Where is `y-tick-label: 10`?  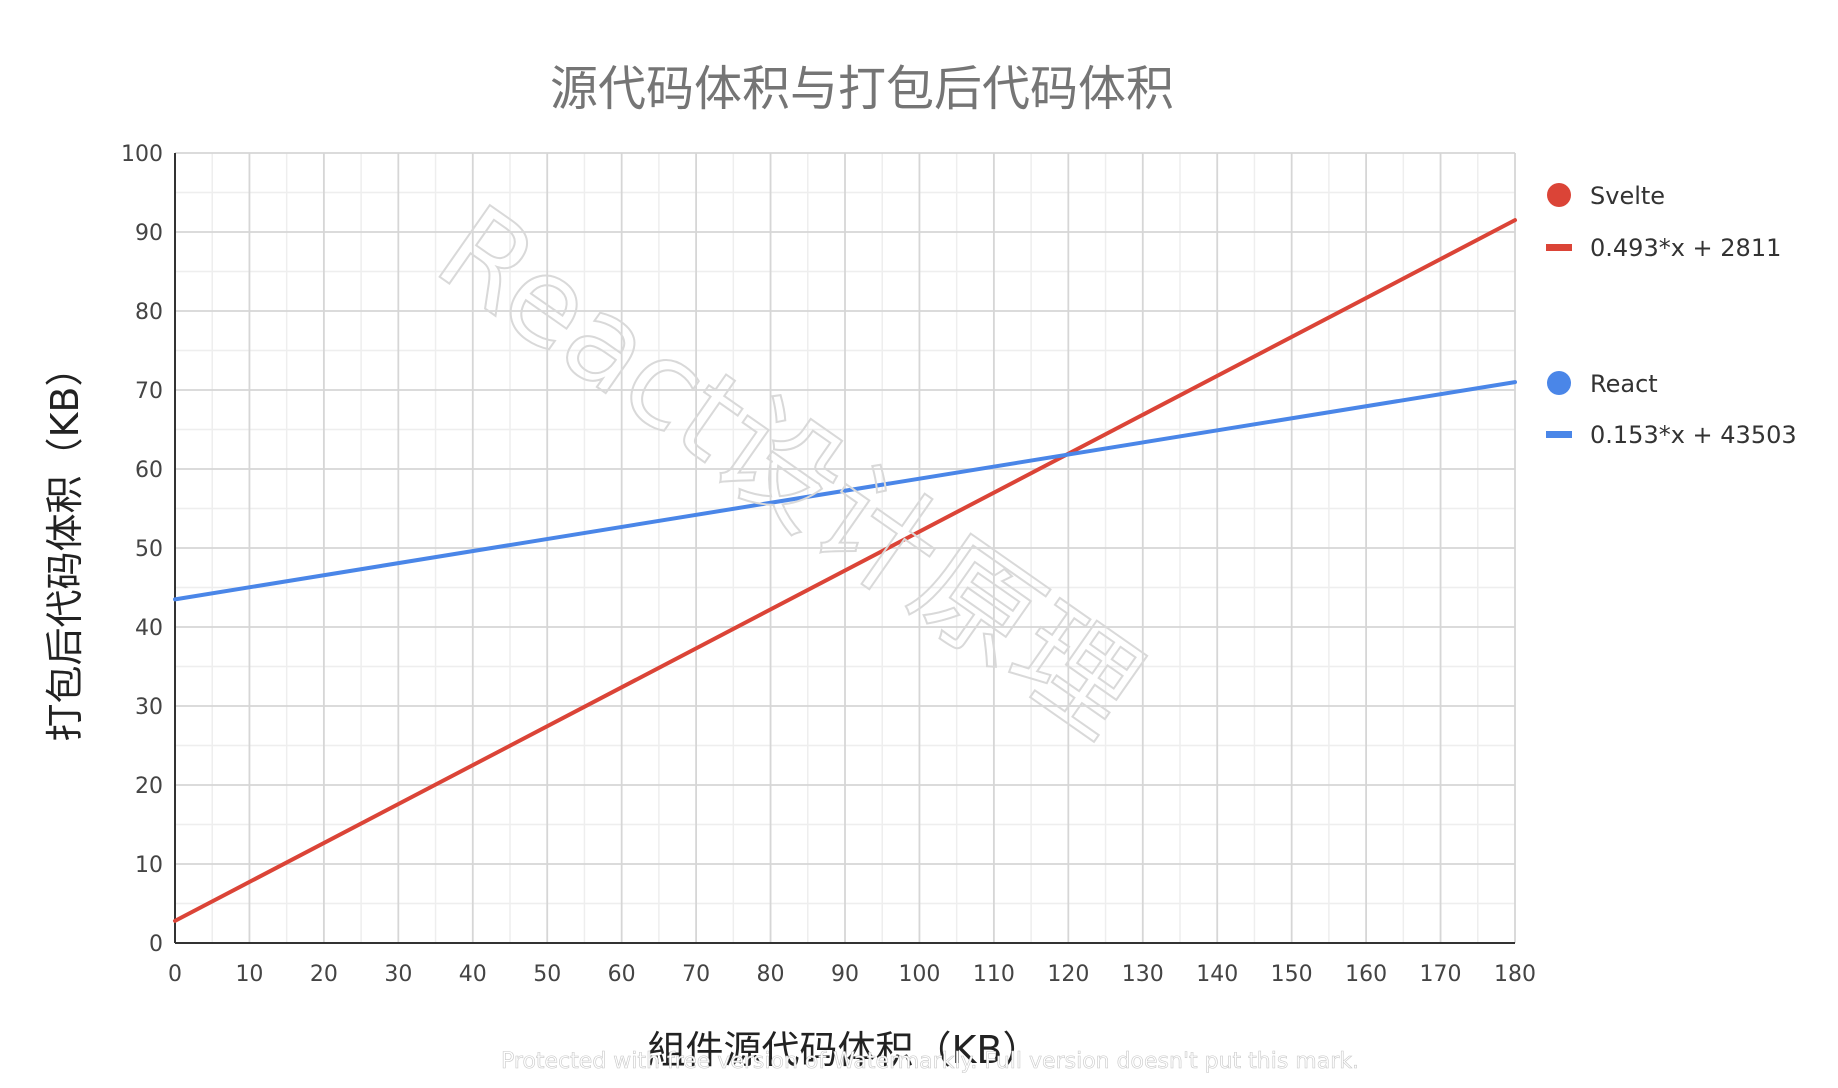
y-tick-label: 10 is located at coordinates (149, 865).